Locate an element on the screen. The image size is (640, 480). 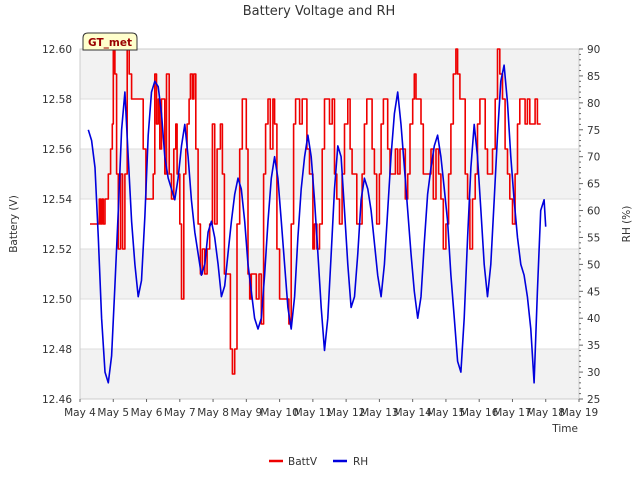
x-tick-label: May 15 is located at coordinates (446, 413).